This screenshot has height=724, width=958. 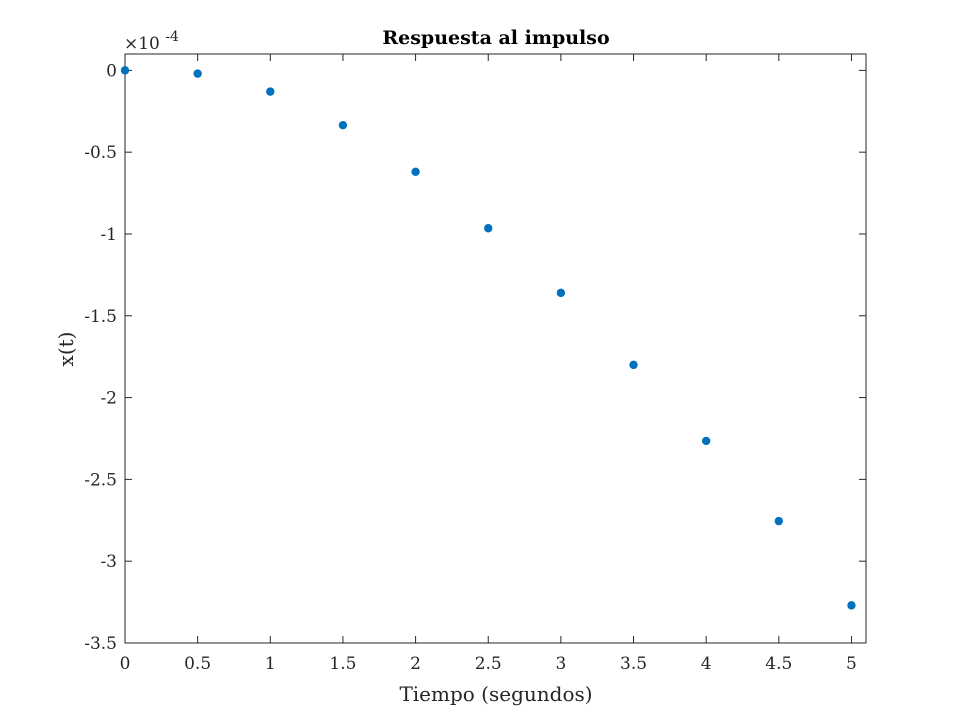 What do you see at coordinates (100, 153) in the screenshot?
I see `y-tick-label: -0.5` at bounding box center [100, 153].